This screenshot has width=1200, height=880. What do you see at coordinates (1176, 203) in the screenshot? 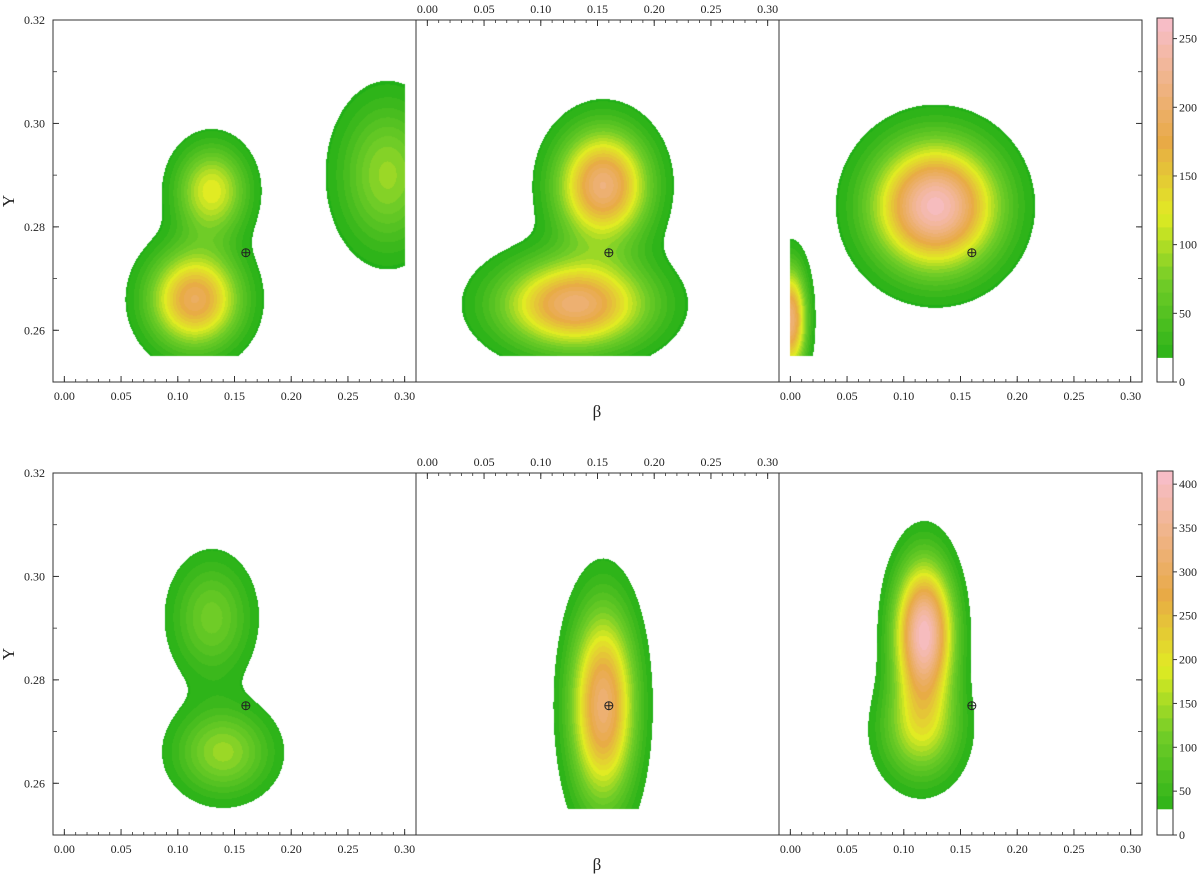
I see `colorbar: 0 50 100 150 200 250` at bounding box center [1176, 203].